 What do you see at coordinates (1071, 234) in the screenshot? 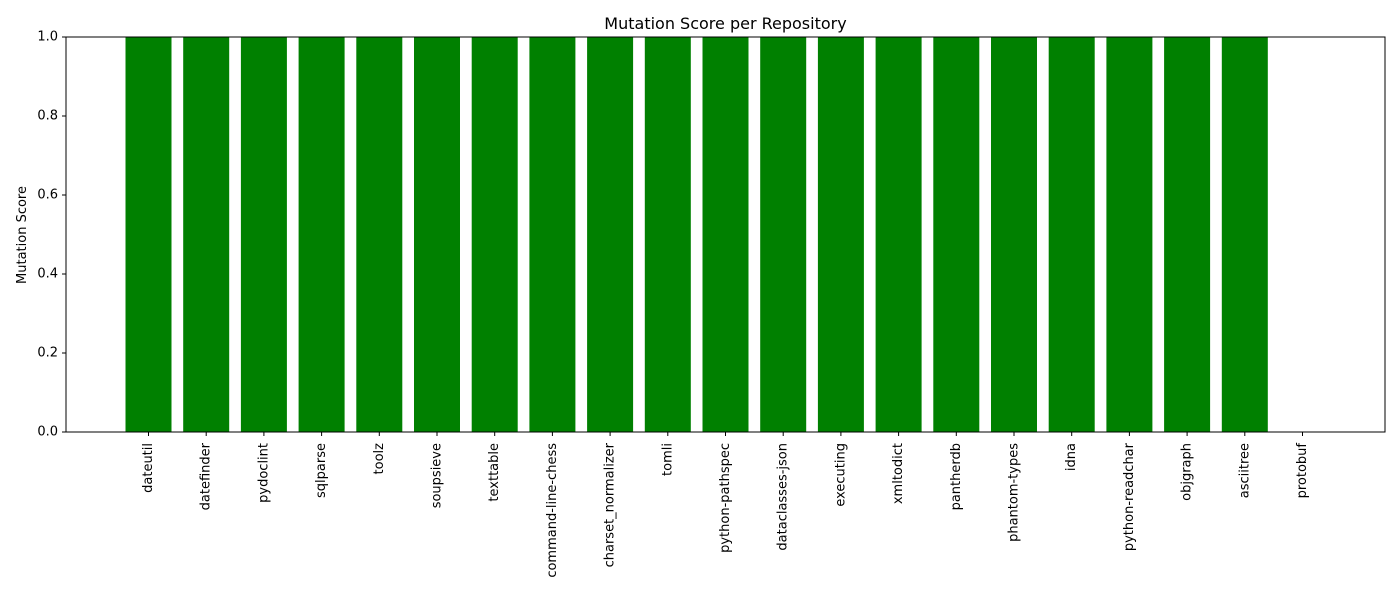
I see `bar-idna` at bounding box center [1071, 234].